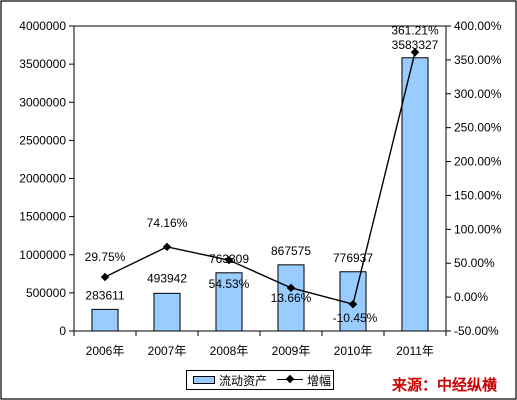 The width and height of the screenshot is (517, 400). What do you see at coordinates (42, 179) in the screenshot?
I see `left-tick-label: 2000000` at bounding box center [42, 179].